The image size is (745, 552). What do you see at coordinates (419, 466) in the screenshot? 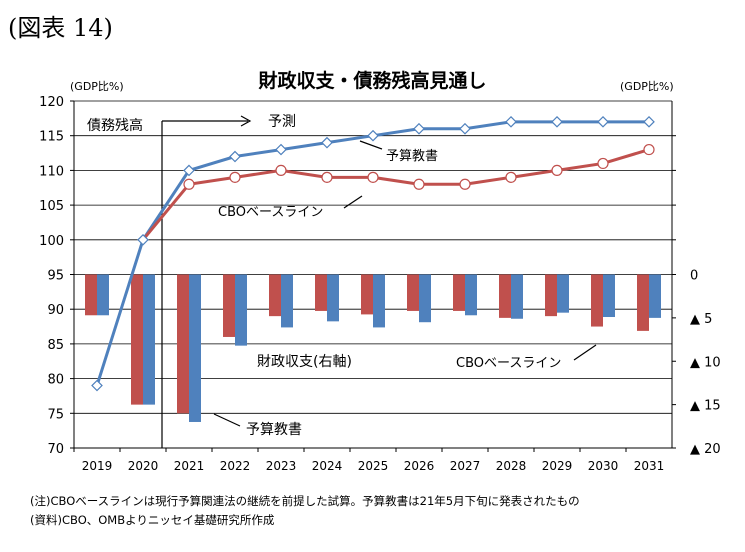
I see `x-tick-label: 2026` at bounding box center [419, 466].